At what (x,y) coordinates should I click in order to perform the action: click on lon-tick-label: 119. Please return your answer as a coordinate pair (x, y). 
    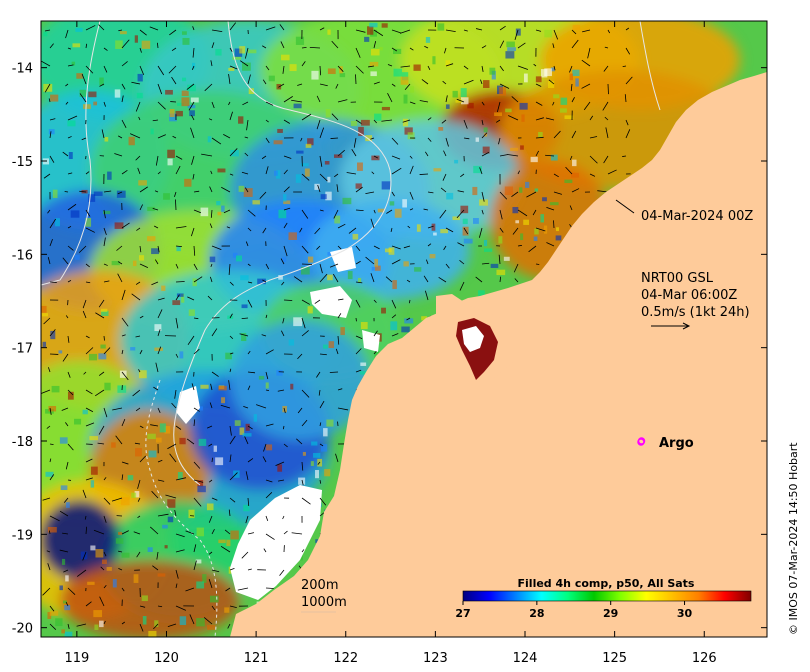
    Looking at the image, I should click on (76, 658).